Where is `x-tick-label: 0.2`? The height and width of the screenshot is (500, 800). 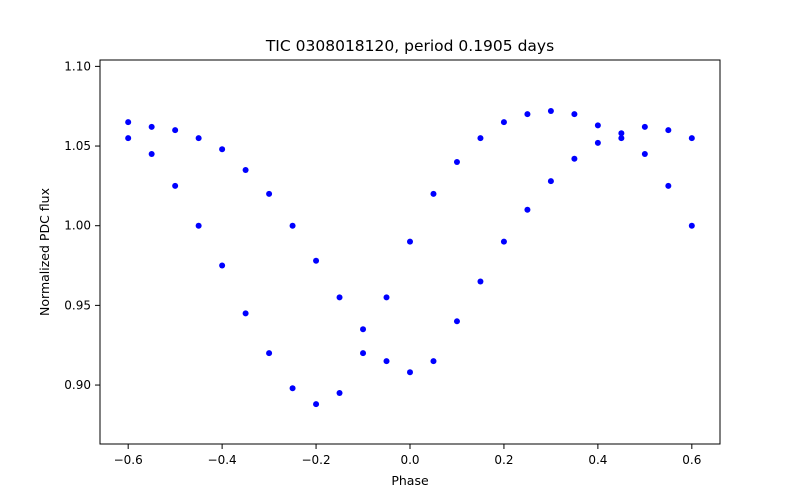
x-tick-label: 0.2 is located at coordinates (503, 460).